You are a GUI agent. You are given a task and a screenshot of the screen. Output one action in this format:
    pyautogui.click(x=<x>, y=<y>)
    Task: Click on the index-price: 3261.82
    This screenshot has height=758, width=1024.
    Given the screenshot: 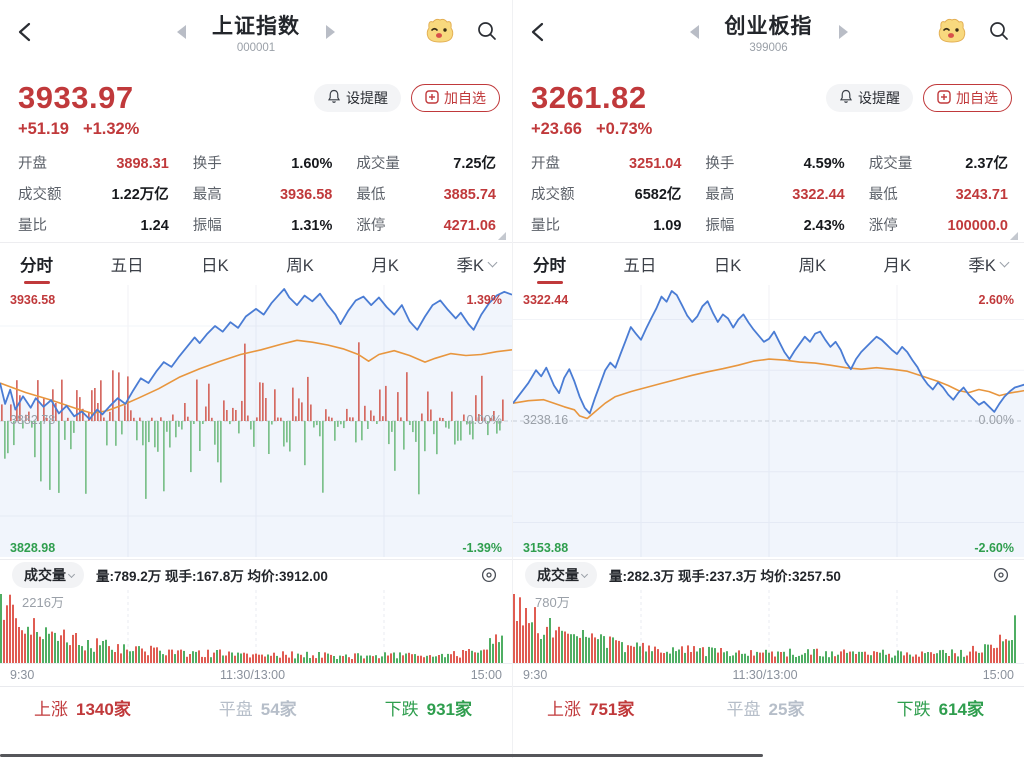 What is the action you would take?
    pyautogui.click(x=589, y=97)
    